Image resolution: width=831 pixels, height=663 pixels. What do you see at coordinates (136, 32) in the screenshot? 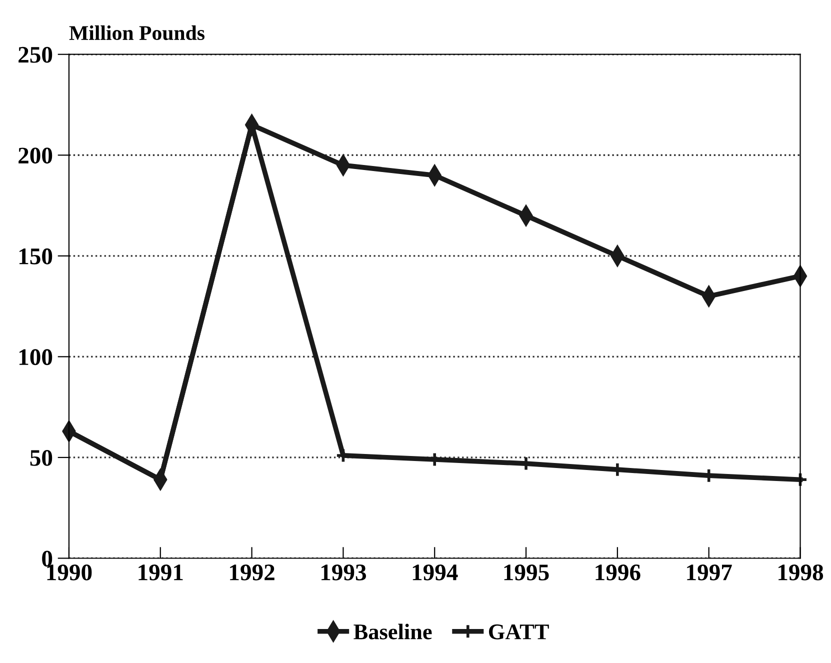
I see `y-axis-title: Million Pounds` at bounding box center [136, 32].